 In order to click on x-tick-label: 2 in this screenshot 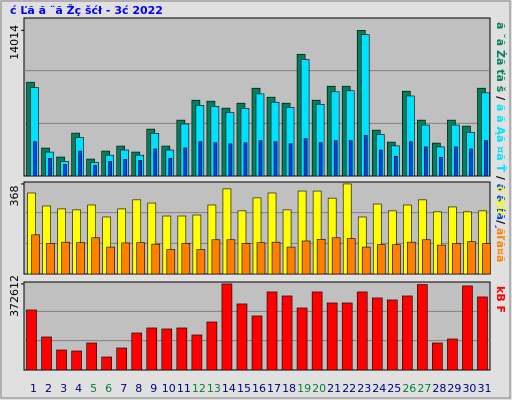, I will do `click(48, 388)`.